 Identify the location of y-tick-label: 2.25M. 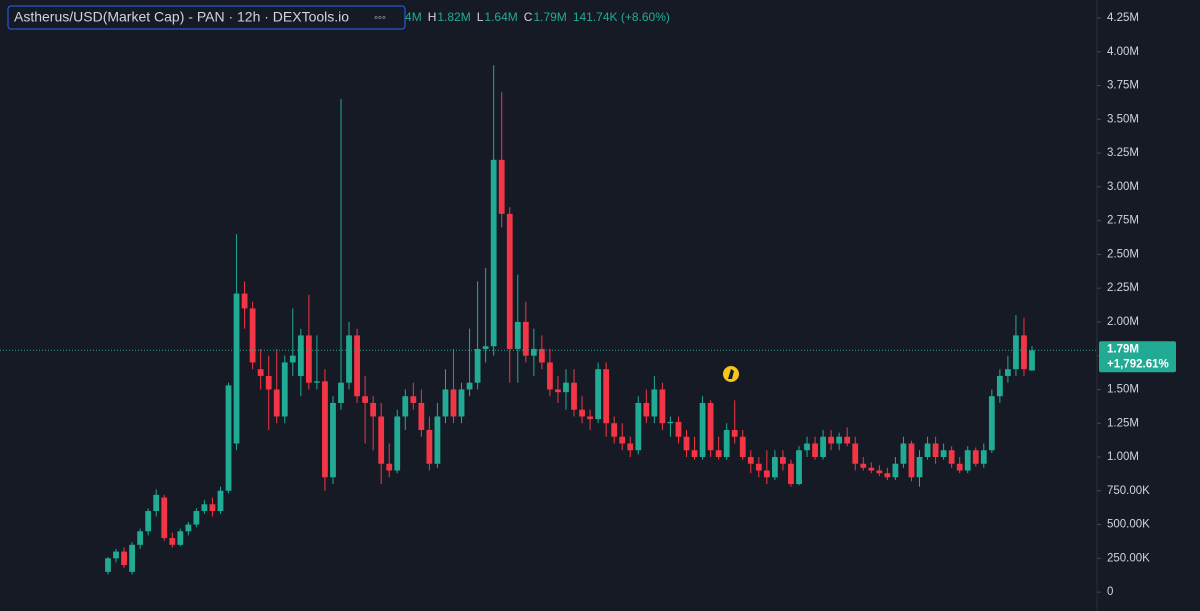
(1123, 288).